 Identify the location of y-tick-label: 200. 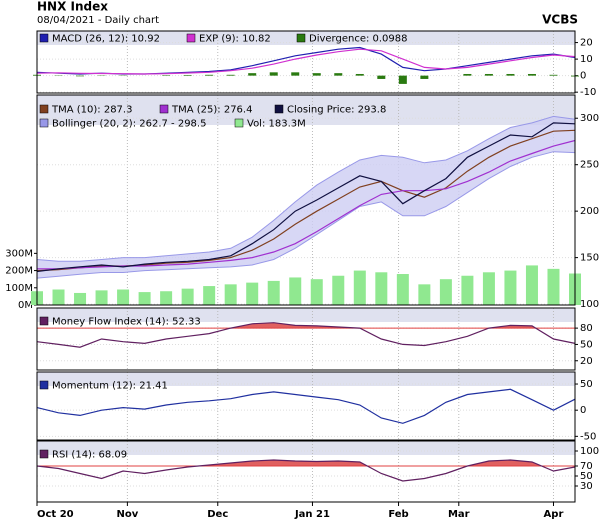
(589, 211).